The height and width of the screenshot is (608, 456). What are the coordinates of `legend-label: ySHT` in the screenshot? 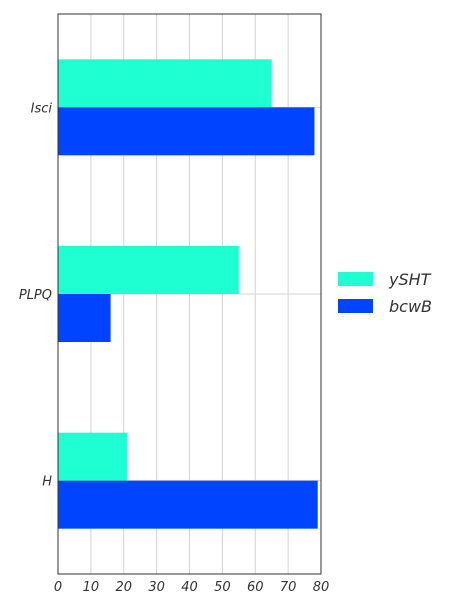 It's located at (410, 279).